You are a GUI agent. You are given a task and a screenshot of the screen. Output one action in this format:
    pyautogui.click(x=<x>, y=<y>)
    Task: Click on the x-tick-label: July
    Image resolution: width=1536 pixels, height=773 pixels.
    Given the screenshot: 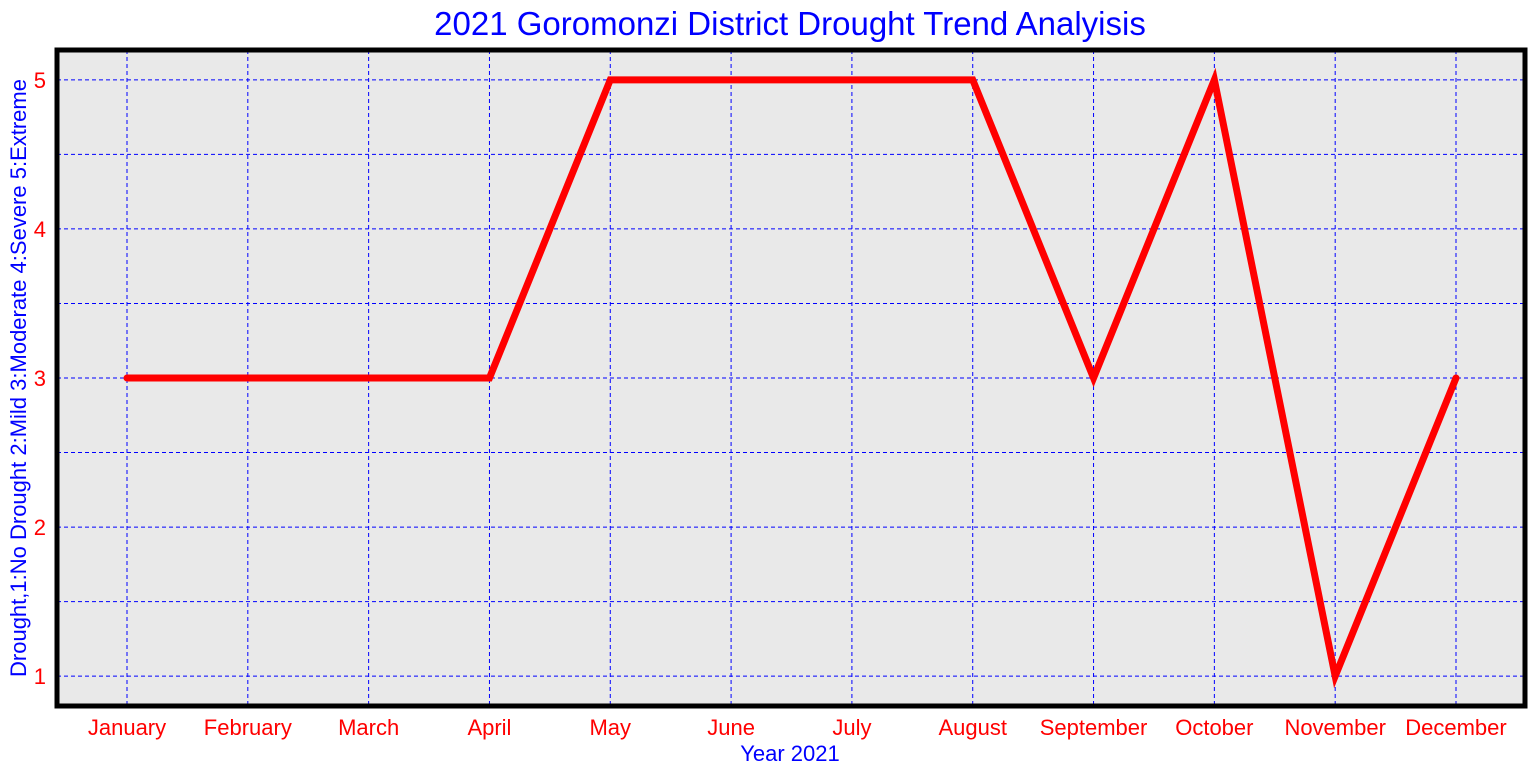 What is the action you would take?
    pyautogui.click(x=851, y=727)
    